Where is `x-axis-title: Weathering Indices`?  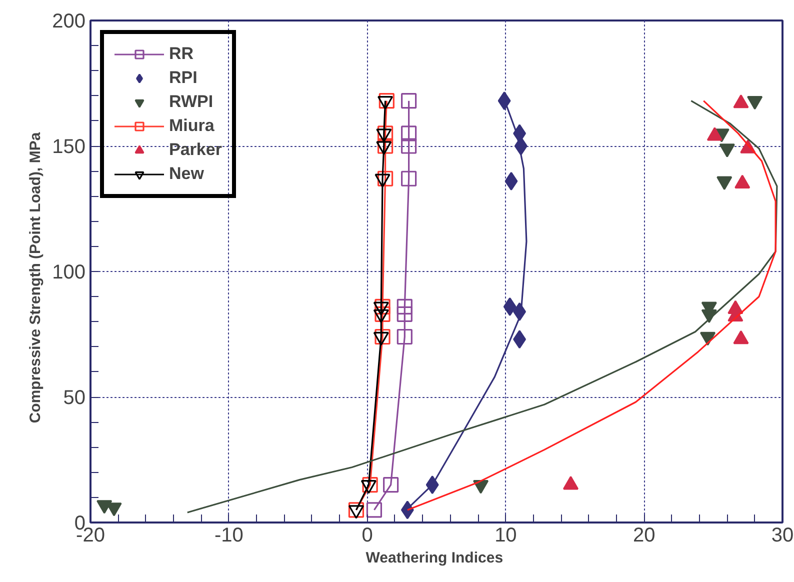 x-axis-title: Weathering Indices is located at coordinates (435, 558).